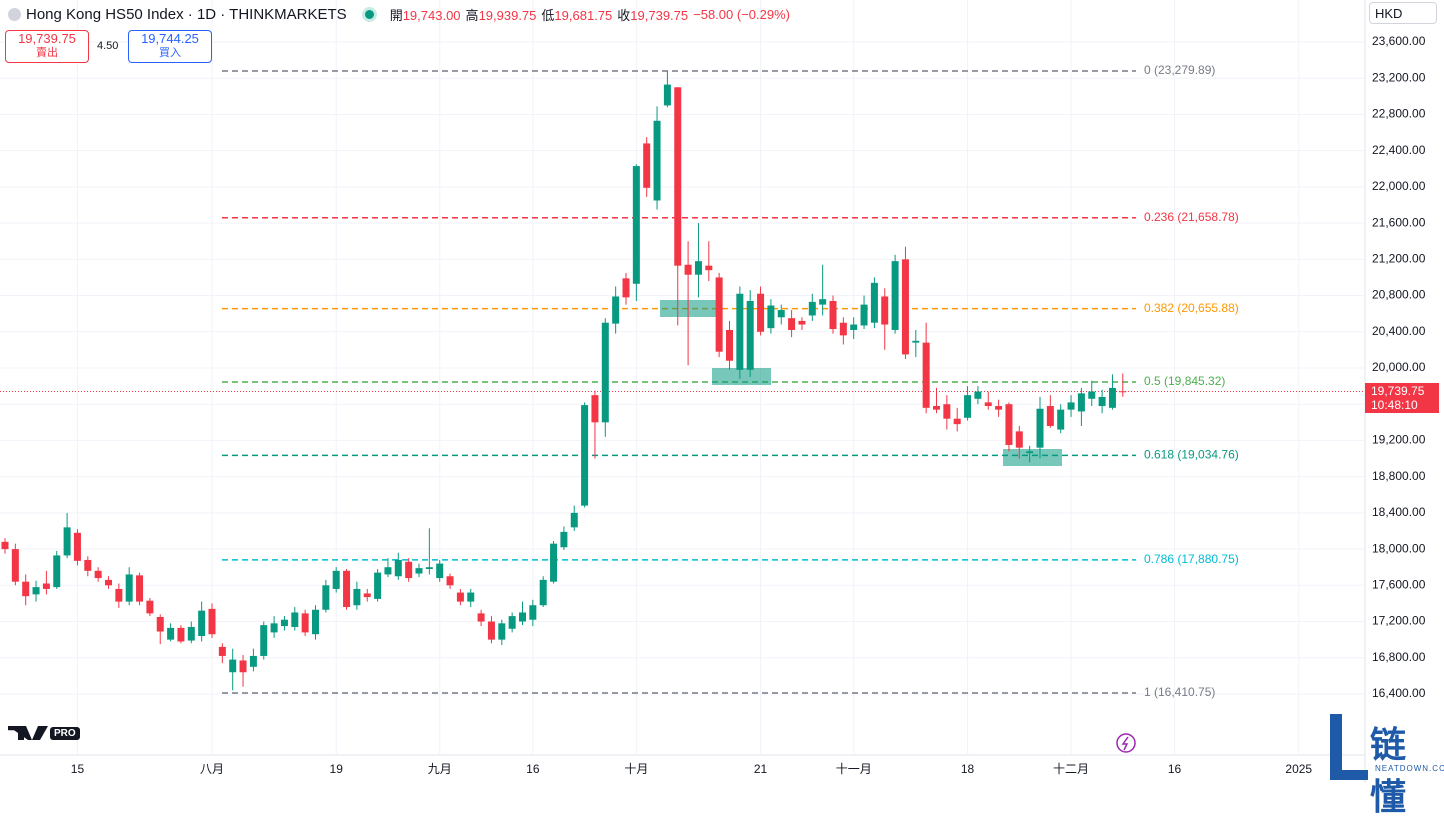 Image resolution: width=1444 pixels, height=820 pixels. What do you see at coordinates (1184, 381) in the screenshot?
I see `fib-label: 0.5 (19,845.32)` at bounding box center [1184, 381].